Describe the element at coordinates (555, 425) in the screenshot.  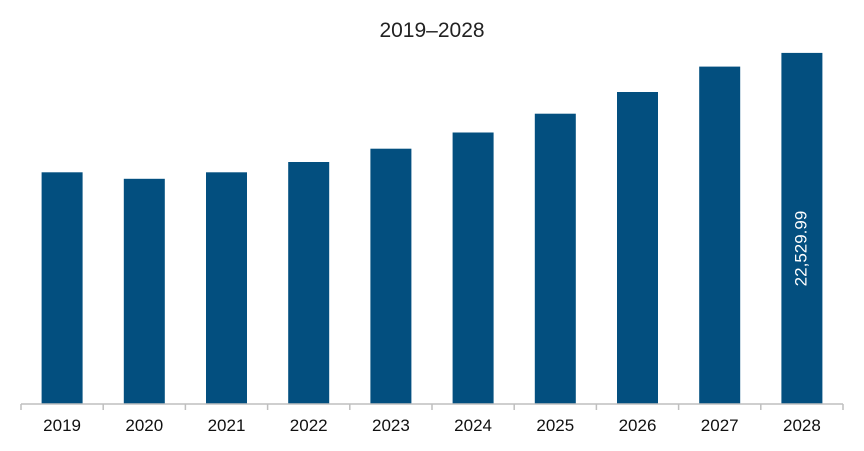
I see `x-tick-label-2025: 2025` at that location.